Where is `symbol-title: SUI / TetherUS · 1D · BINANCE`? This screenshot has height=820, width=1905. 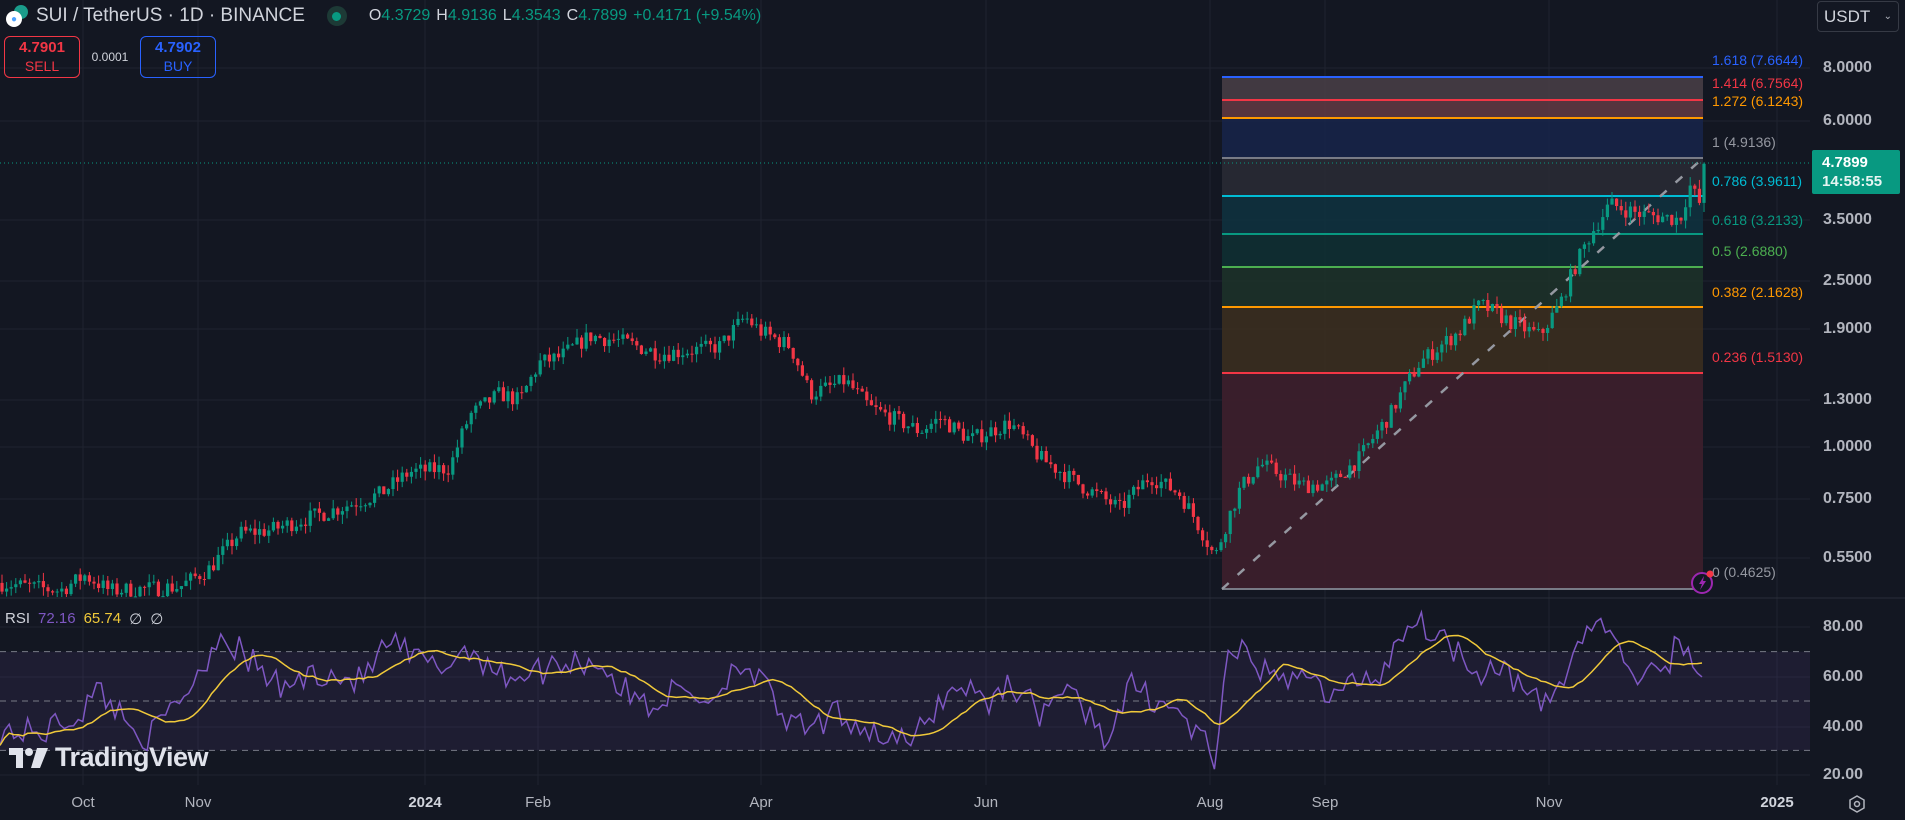 symbol-title: SUI / TetherUS · 1D · BINANCE is located at coordinates (170, 15).